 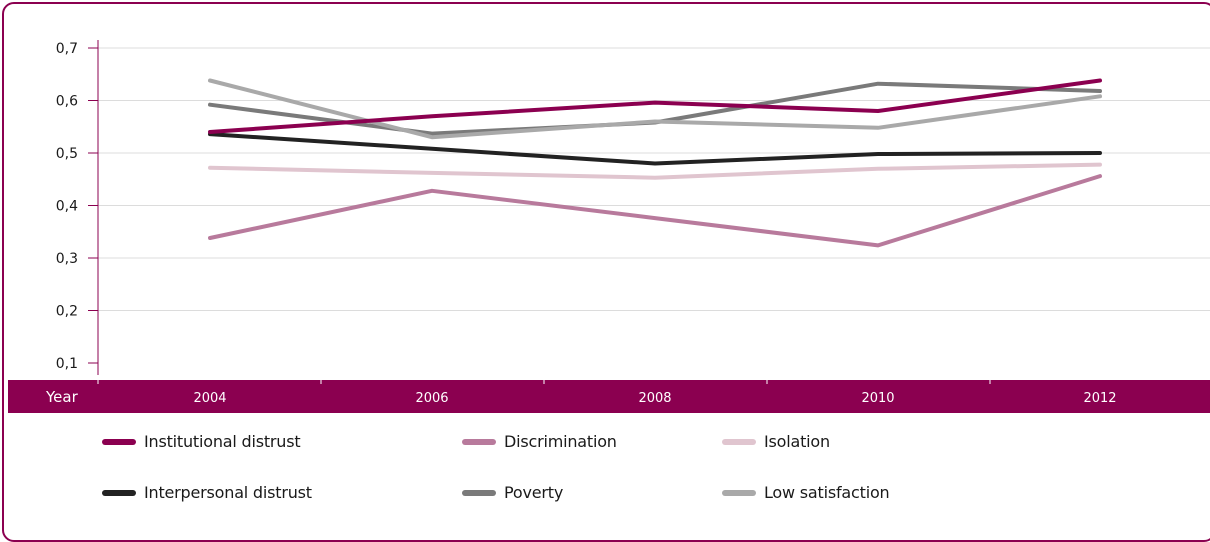 What do you see at coordinates (877, 398) in the screenshot?
I see `x-tick-label: 2010` at bounding box center [877, 398].